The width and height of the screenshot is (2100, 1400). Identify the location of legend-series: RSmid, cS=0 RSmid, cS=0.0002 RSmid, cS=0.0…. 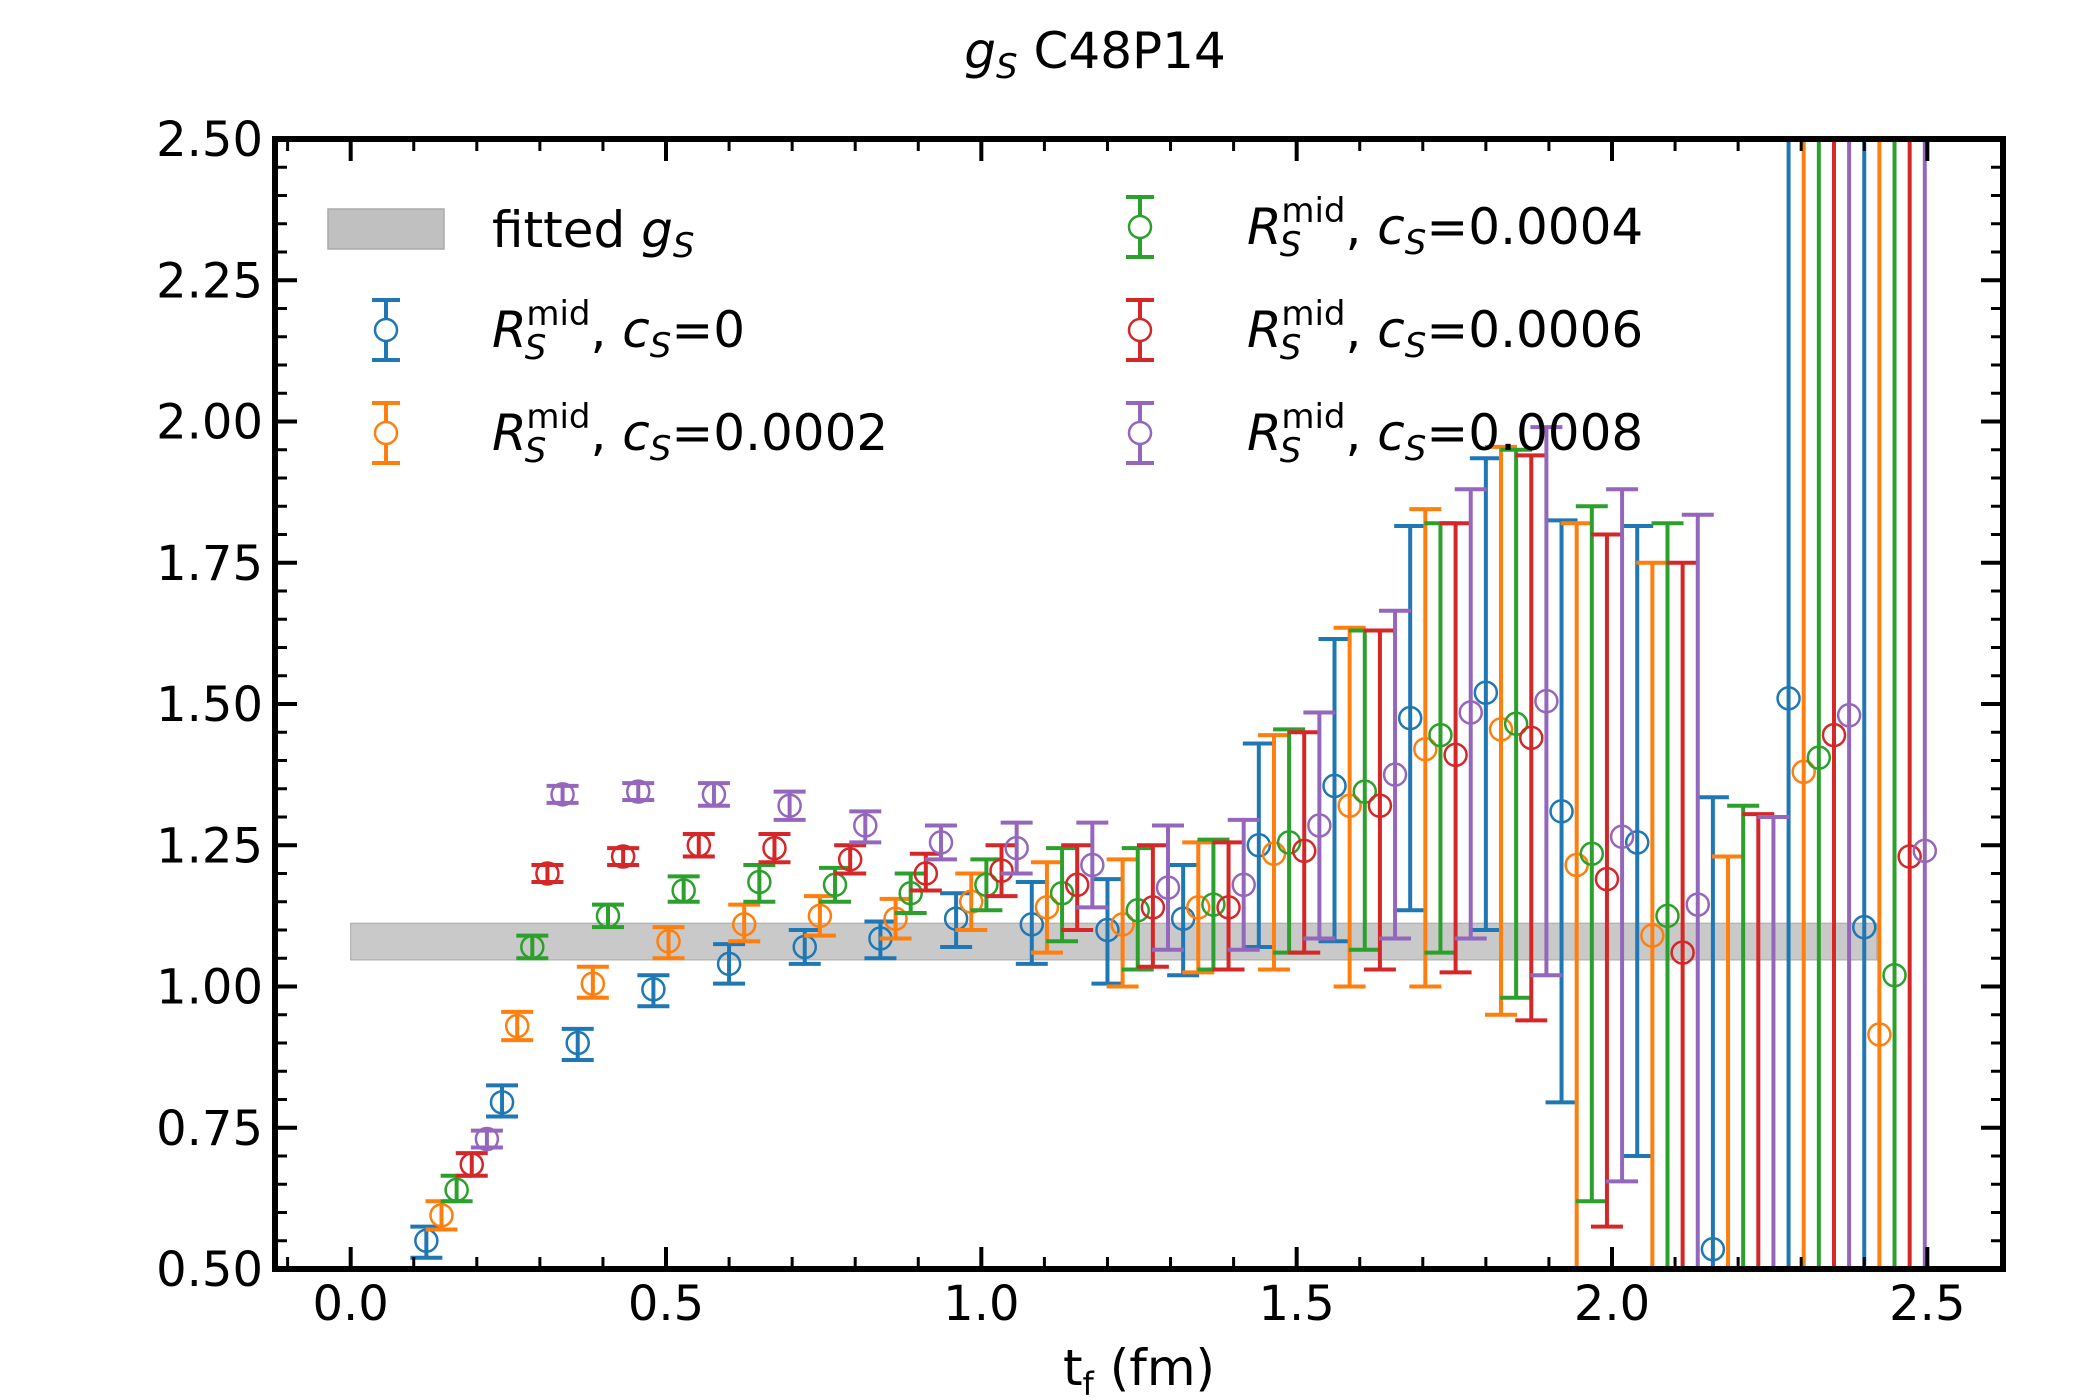
(1007, 331).